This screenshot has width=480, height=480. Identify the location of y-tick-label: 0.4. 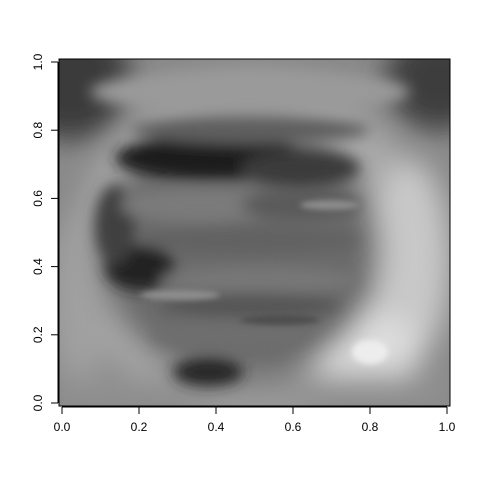
(38, 266).